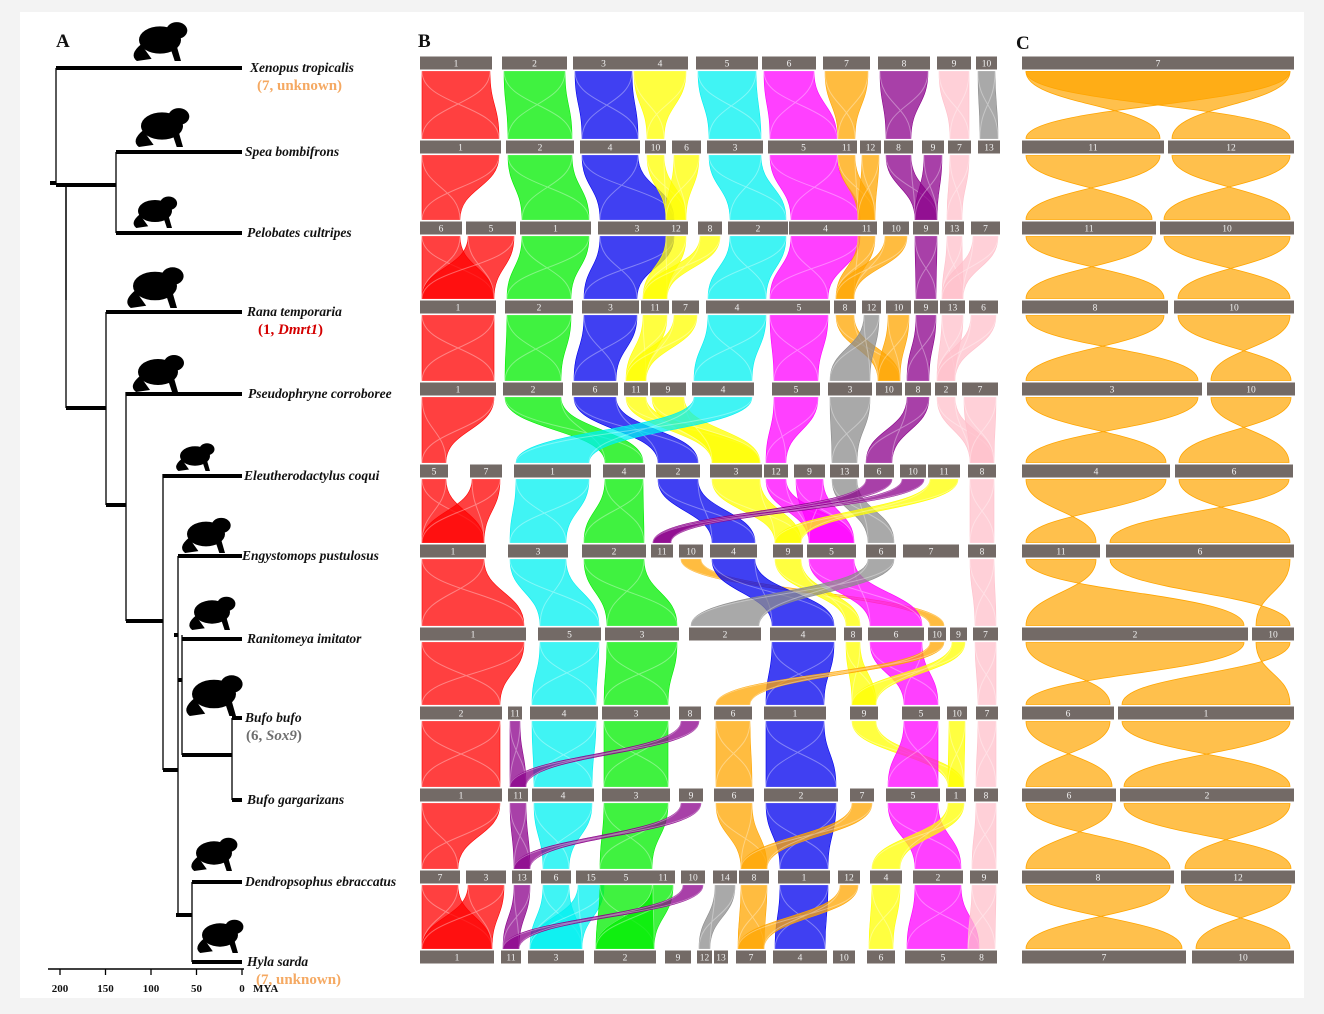 Image resolution: width=1324 pixels, height=1014 pixels. What do you see at coordinates (320, 881) in the screenshot?
I see `species-name: Dendropsophus ebraccatus` at bounding box center [320, 881].